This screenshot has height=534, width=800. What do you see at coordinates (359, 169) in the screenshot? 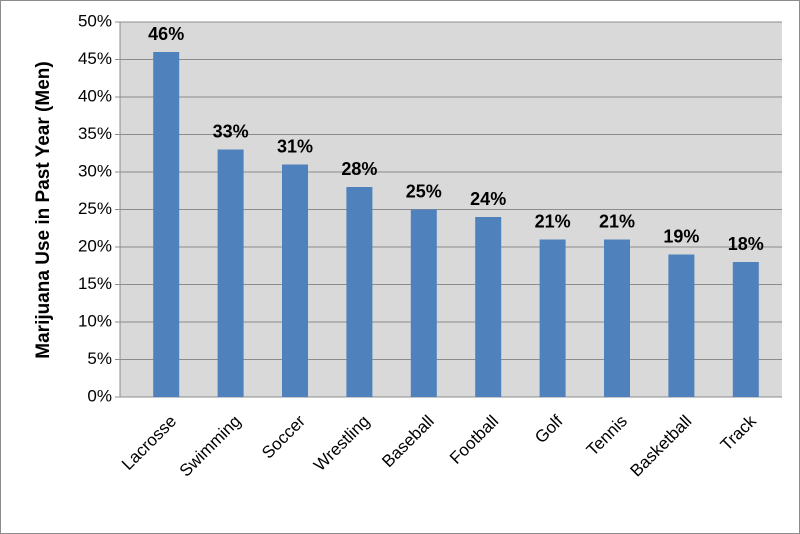
I see `value-label: 28%` at bounding box center [359, 169].